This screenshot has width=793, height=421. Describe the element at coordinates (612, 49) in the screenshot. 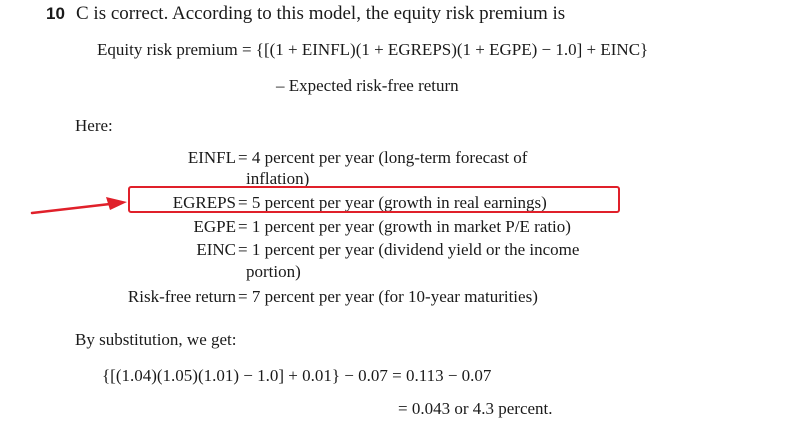

I see `formula-expression-close: ] + EINC}` at that location.